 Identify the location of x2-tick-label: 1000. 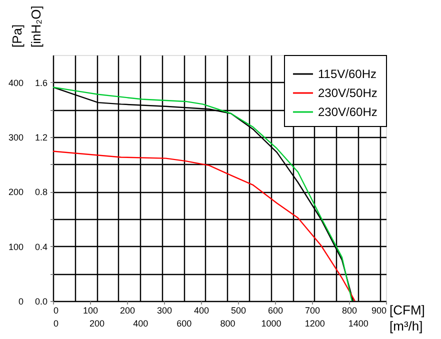
(271, 323).